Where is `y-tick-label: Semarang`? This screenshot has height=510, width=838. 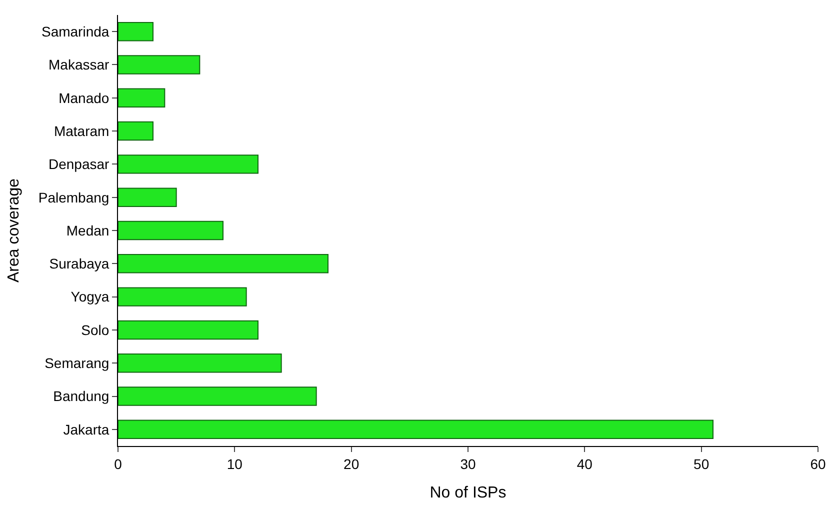 y-tick-label: Semarang is located at coordinates (77, 363).